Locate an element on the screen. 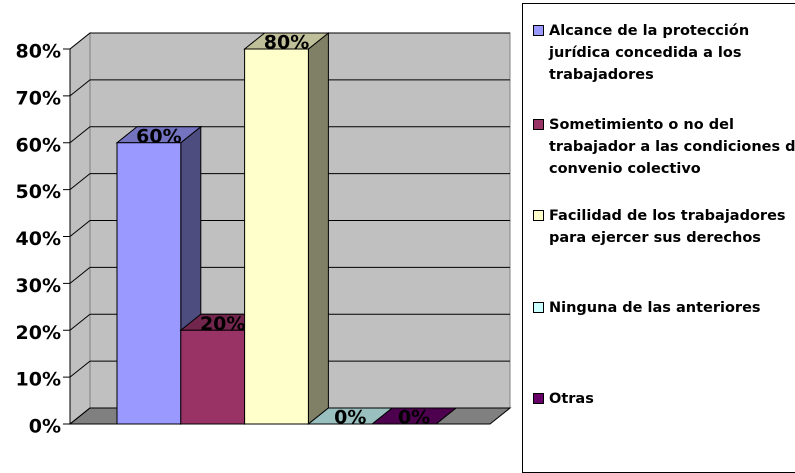  legend-label: Otras is located at coordinates (571, 399).